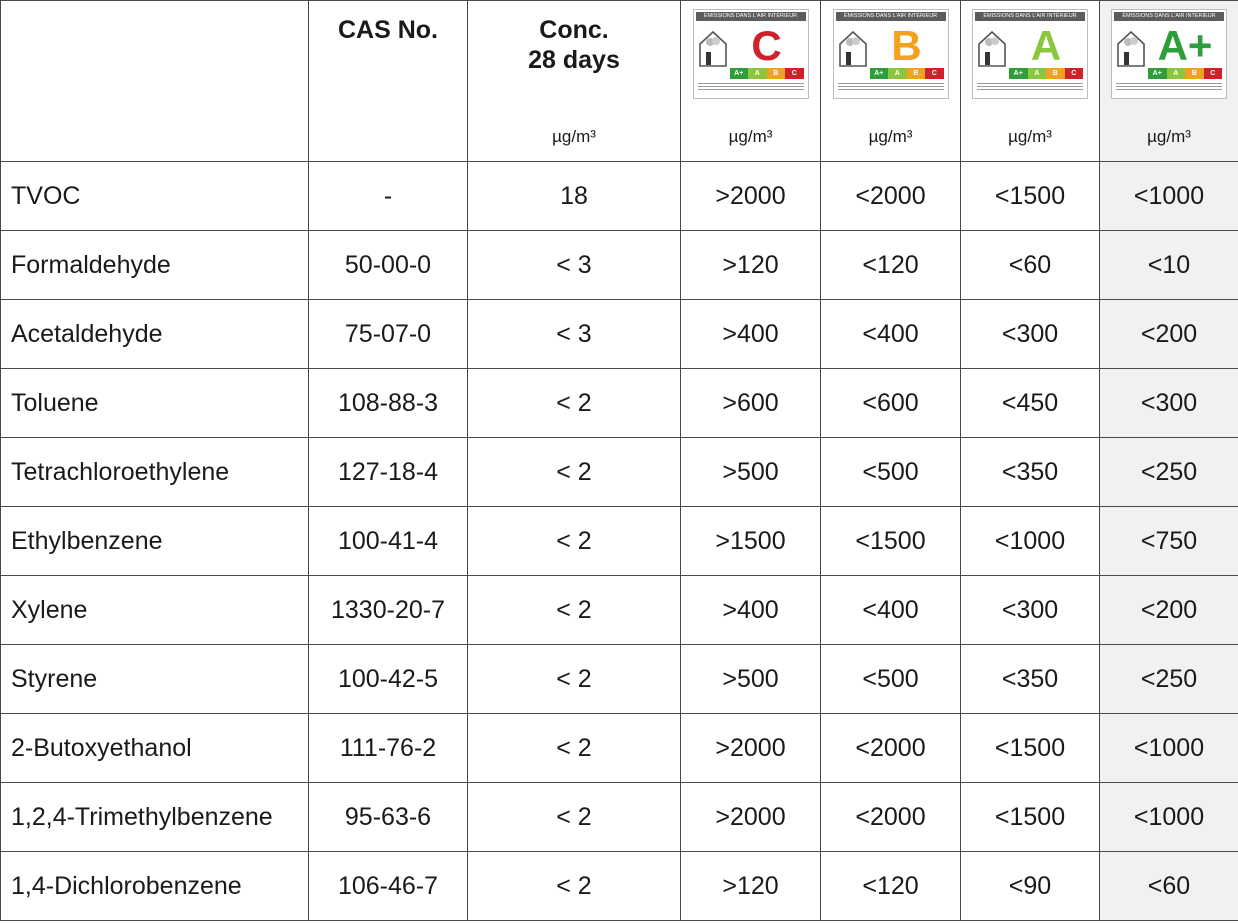 Image resolution: width=1238 pixels, height=924 pixels. I want to click on class-aplus-limit-cell: <300, so click(1168, 403).